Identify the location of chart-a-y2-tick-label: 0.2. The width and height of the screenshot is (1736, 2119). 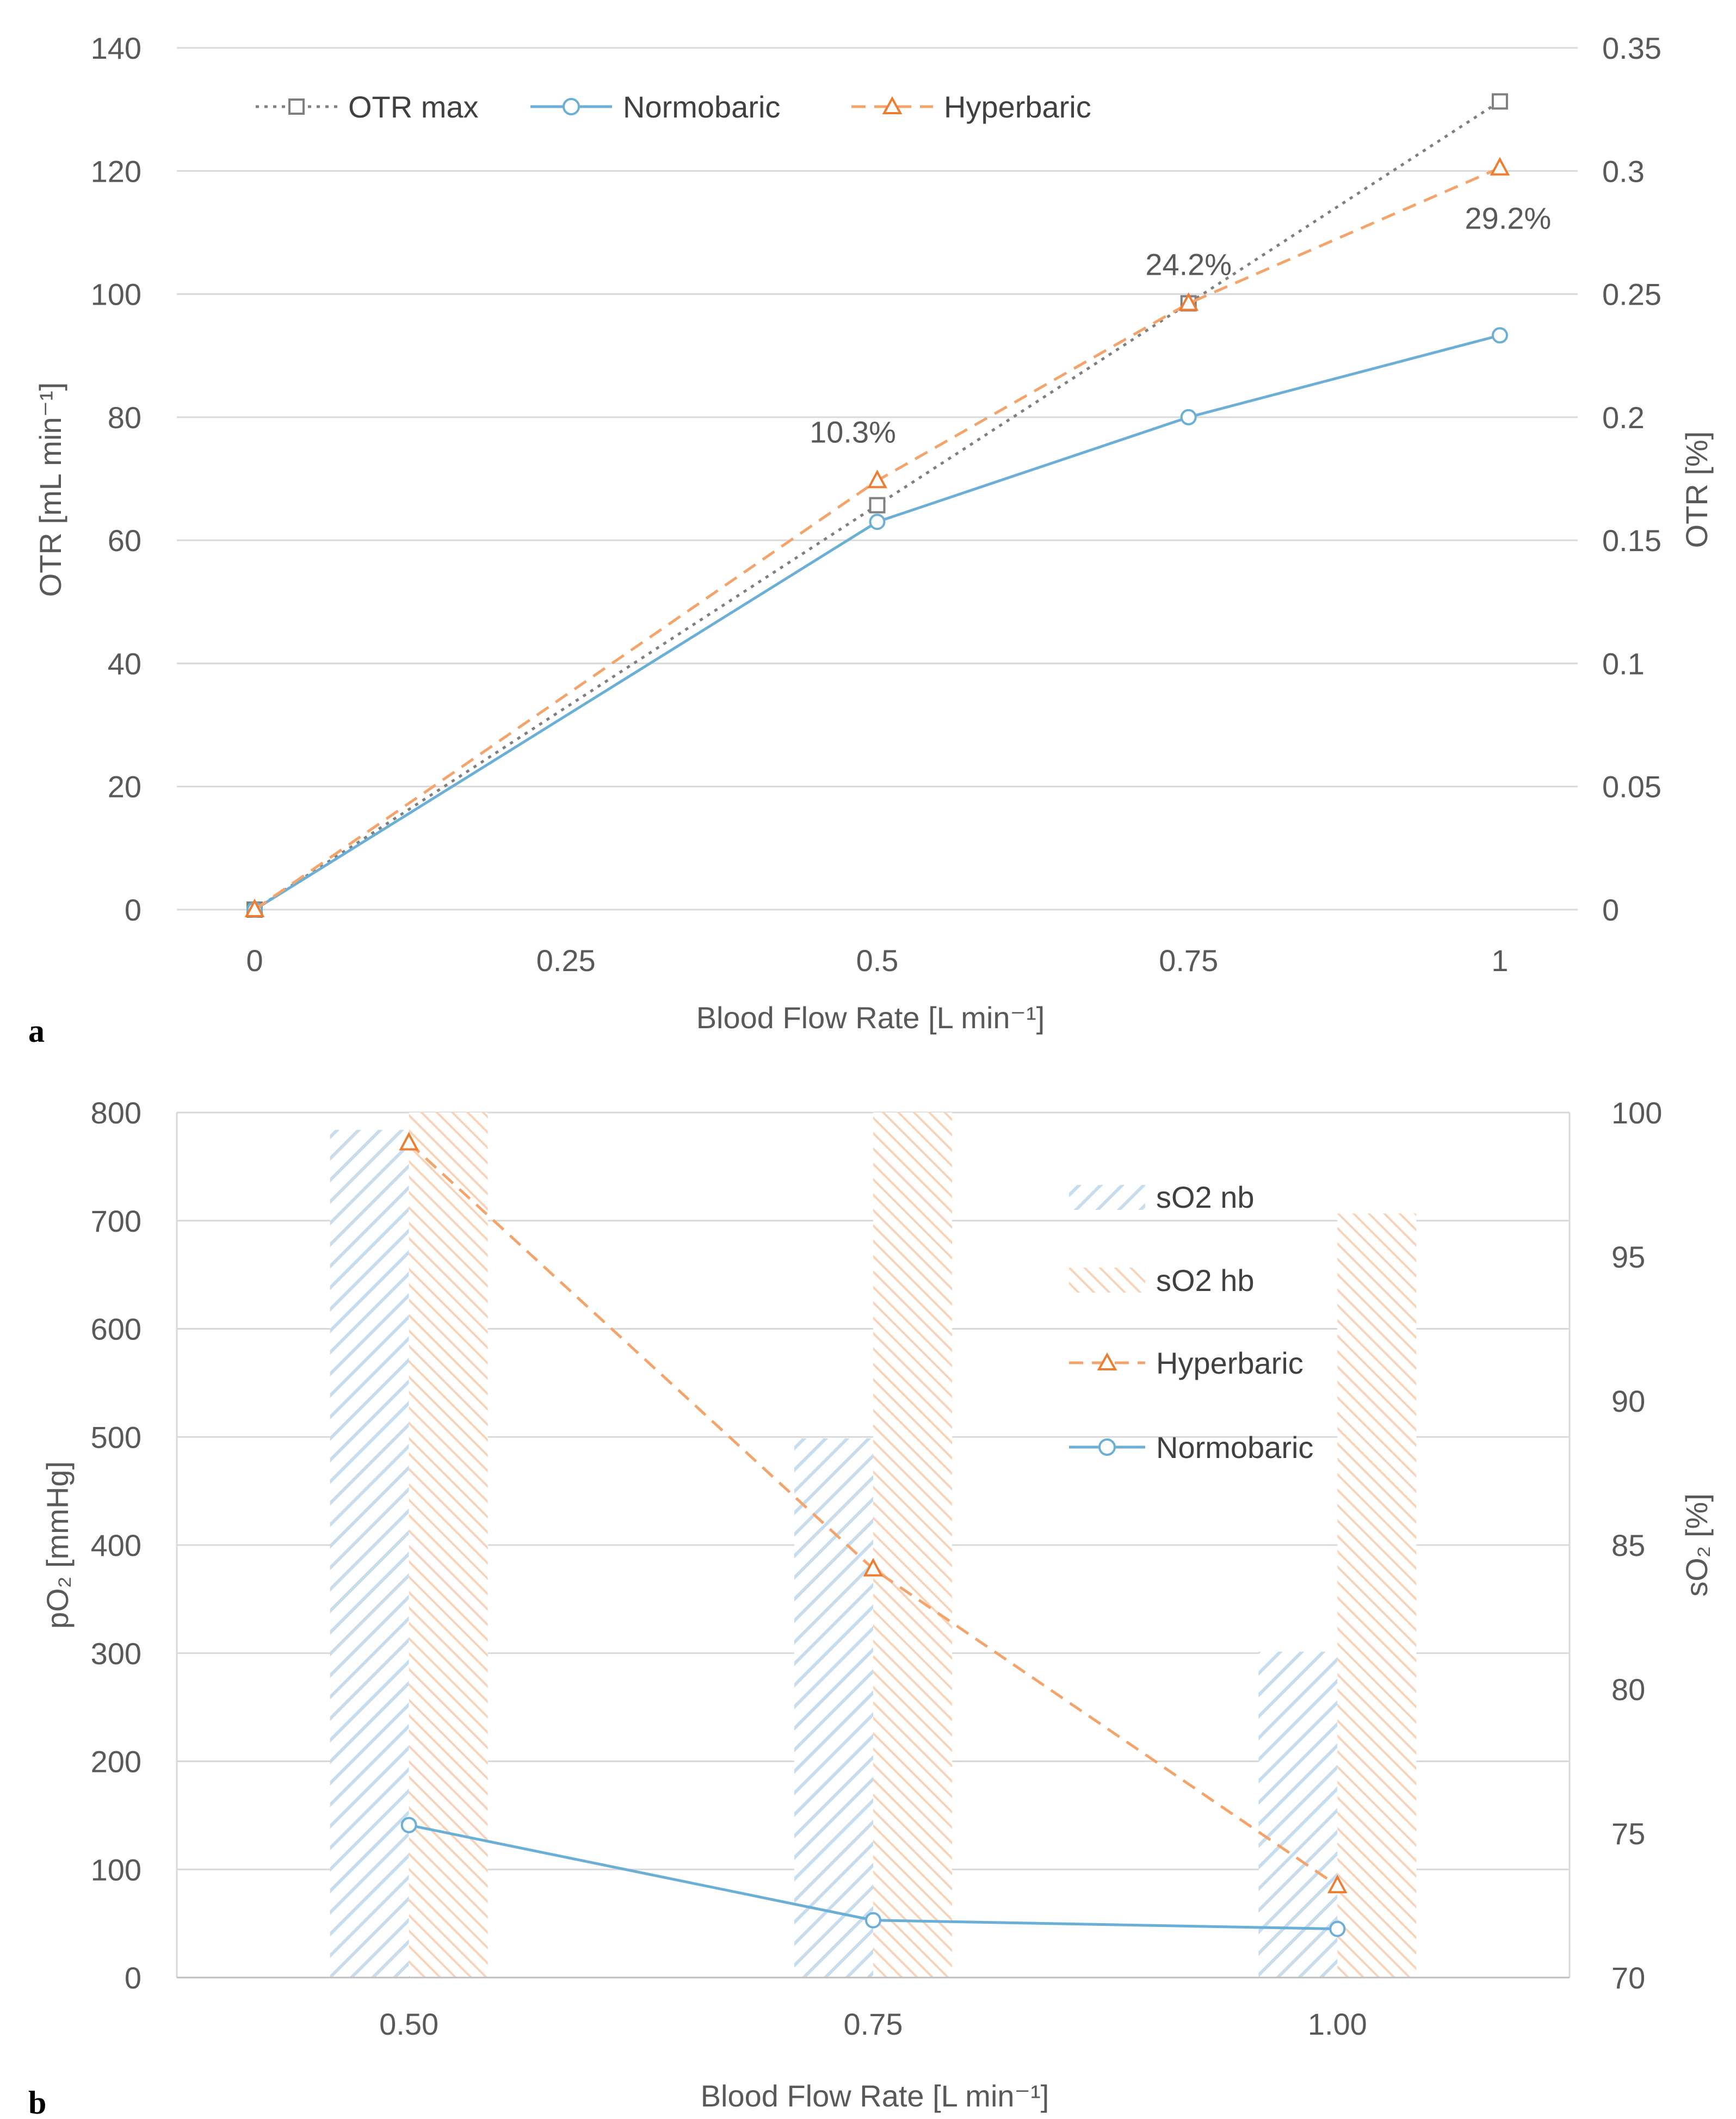
(1623, 417).